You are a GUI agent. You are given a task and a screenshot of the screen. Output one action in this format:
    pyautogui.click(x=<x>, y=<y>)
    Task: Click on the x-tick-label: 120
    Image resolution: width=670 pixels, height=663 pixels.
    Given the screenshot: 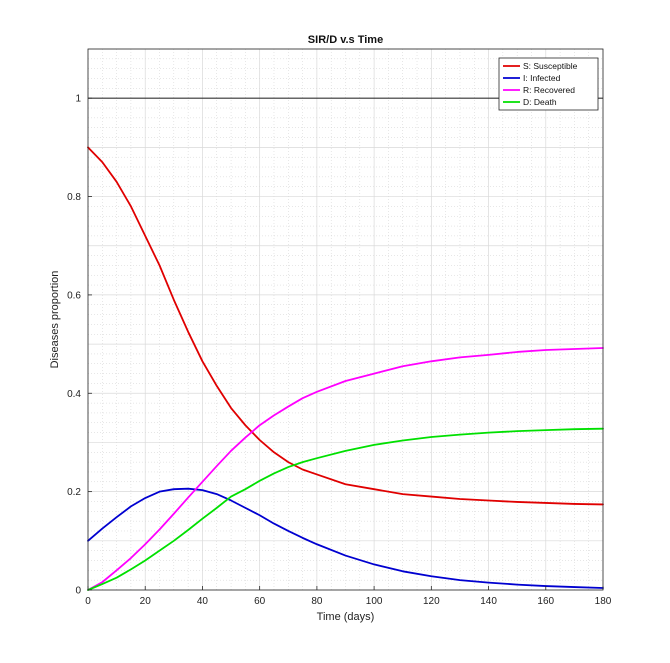 What is the action you would take?
    pyautogui.click(x=431, y=601)
    